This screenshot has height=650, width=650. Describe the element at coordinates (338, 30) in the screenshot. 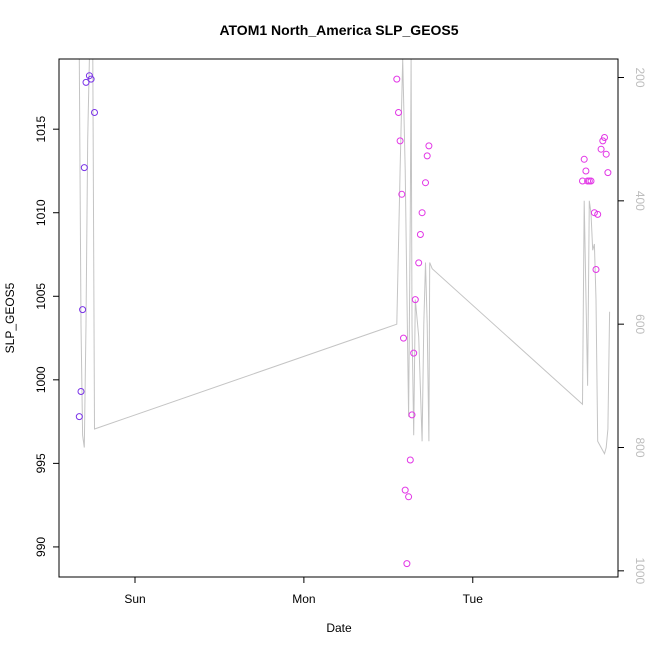

I see `chart-title: ATOM1 North_America SLP_GEOS5` at that location.